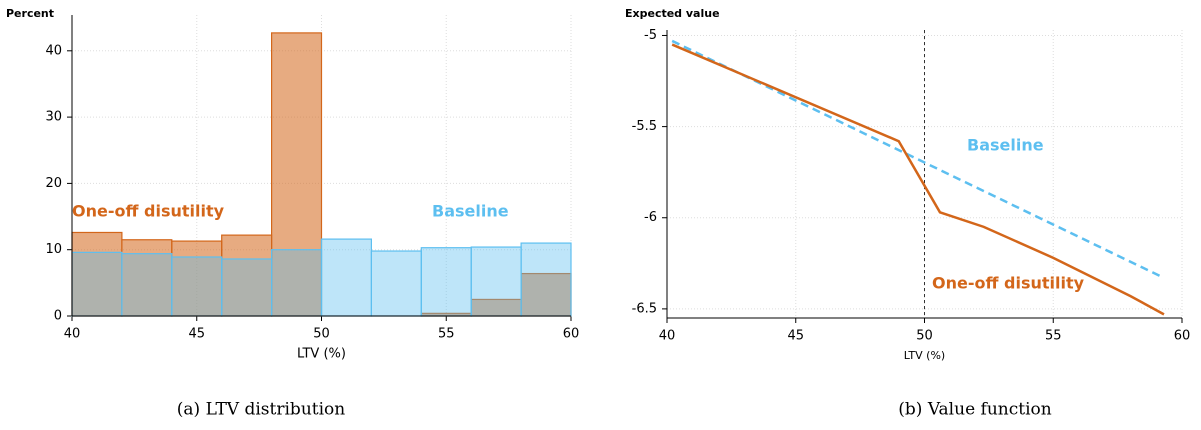 The height and width of the screenshot is (430, 1201). What do you see at coordinates (650, 217) in the screenshot?
I see `y-tick-label: -6` at bounding box center [650, 217].